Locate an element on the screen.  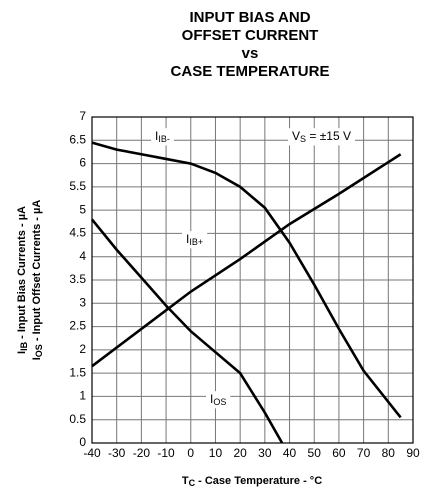
x-axis-label: TC - Case Temperature - °C is located at coordinates (252, 481).